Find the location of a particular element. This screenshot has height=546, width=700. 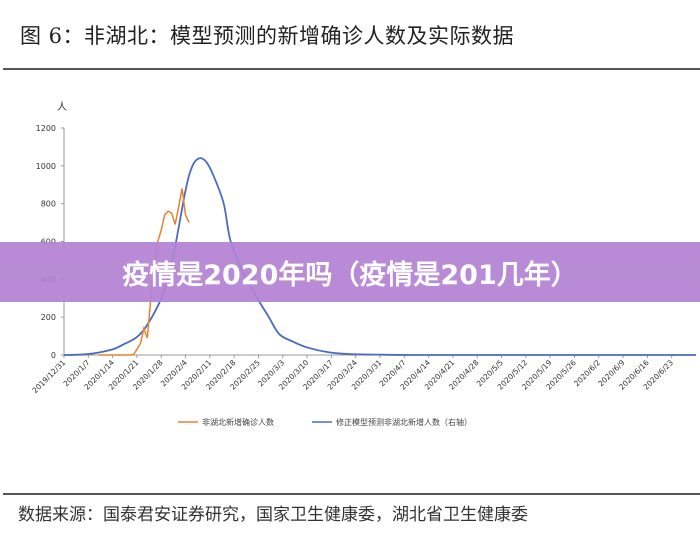

y-tick-label: 1000 is located at coordinates (46, 166).